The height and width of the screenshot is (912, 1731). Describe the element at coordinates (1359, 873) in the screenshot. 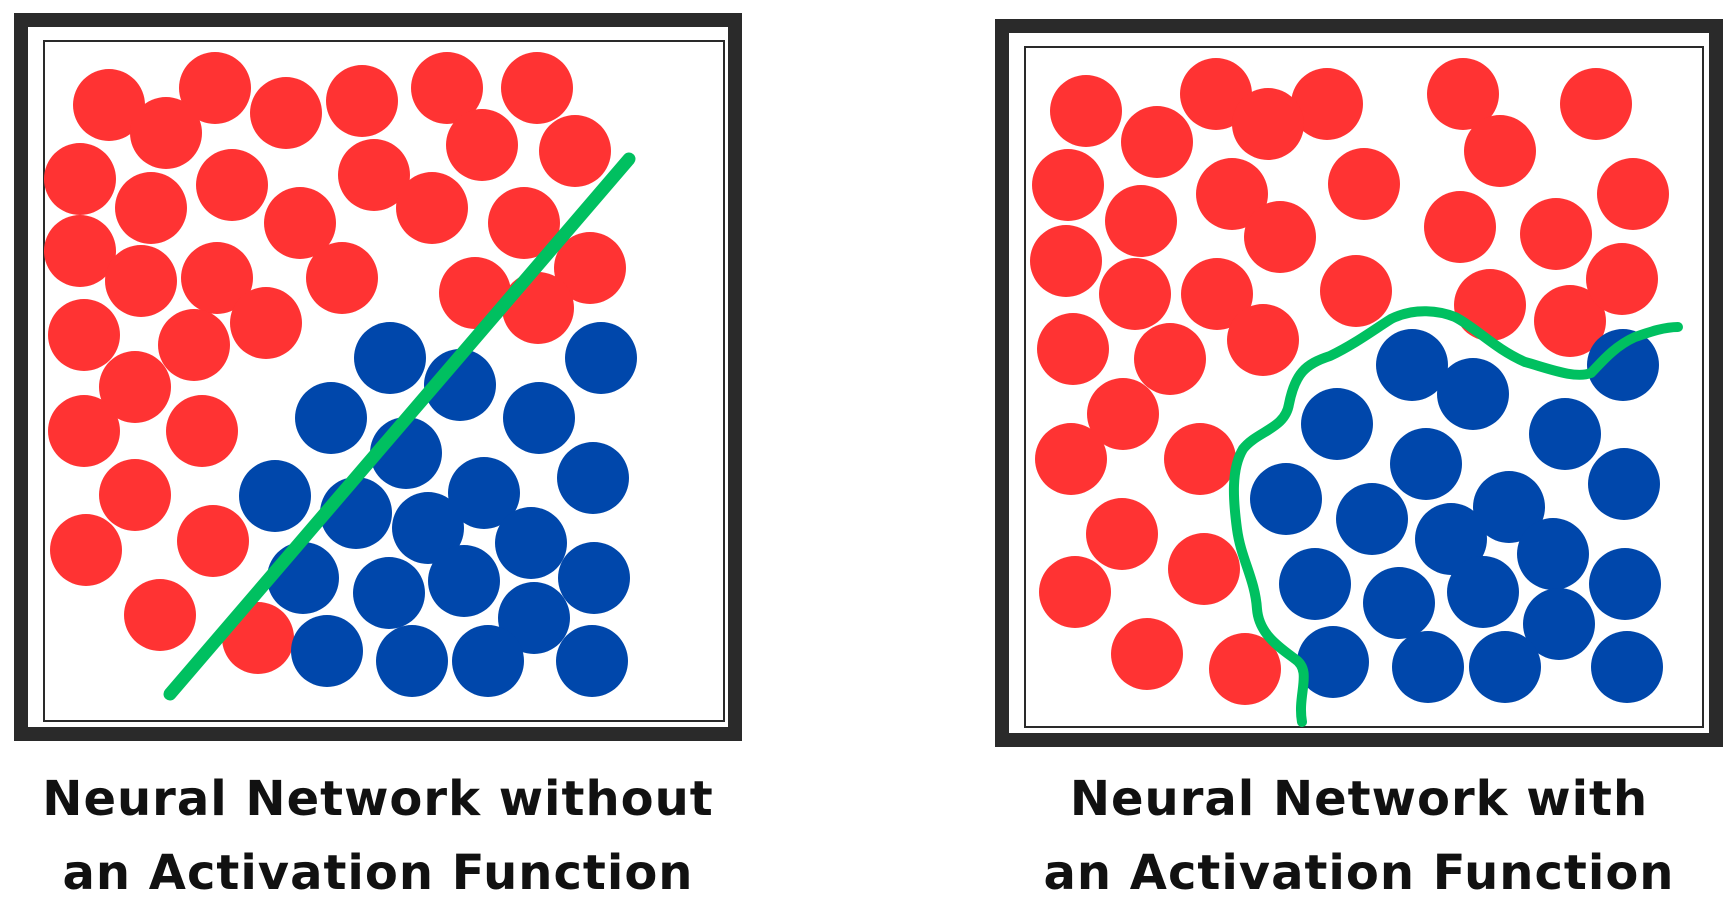

I see `caption-line-2: an Activation Function` at that location.